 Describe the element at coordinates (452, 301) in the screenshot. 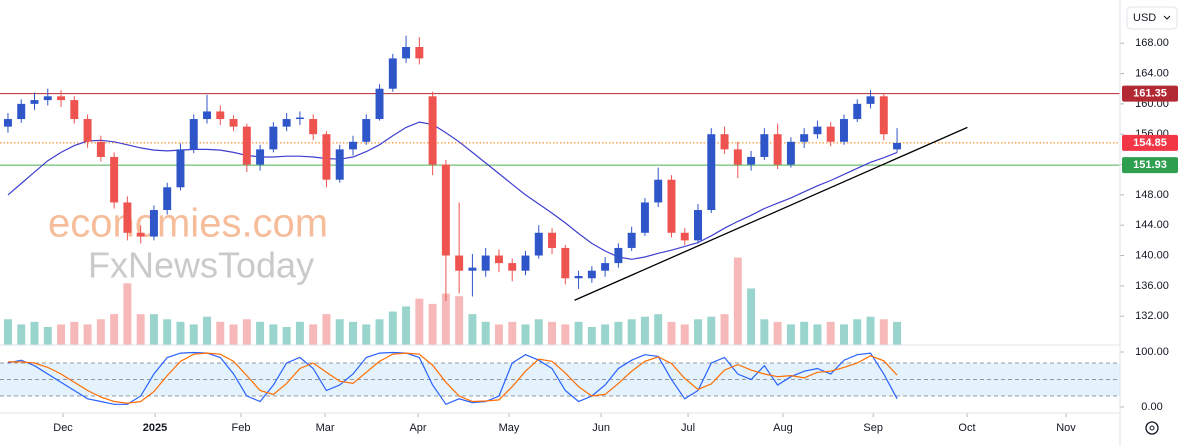

I see `volume-layer` at that location.